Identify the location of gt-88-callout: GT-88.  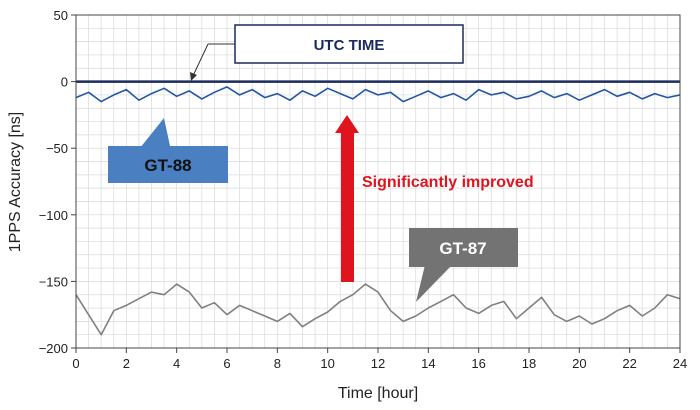
(168, 150).